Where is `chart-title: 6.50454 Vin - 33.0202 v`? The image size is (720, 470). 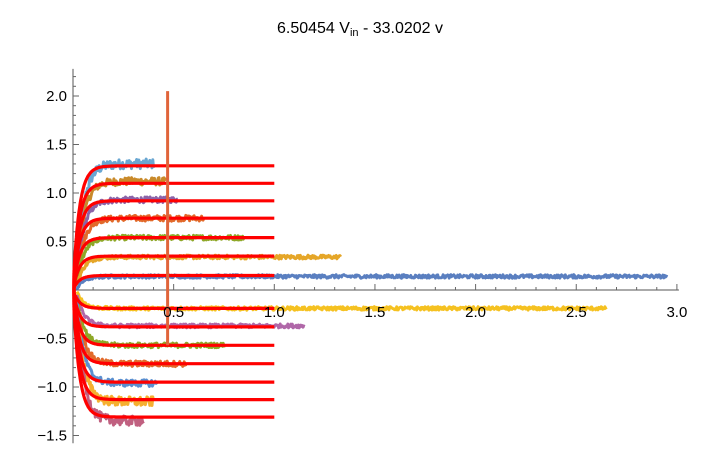 chart-title: 6.50454 Vin - 33.0202 v is located at coordinates (360, 29).